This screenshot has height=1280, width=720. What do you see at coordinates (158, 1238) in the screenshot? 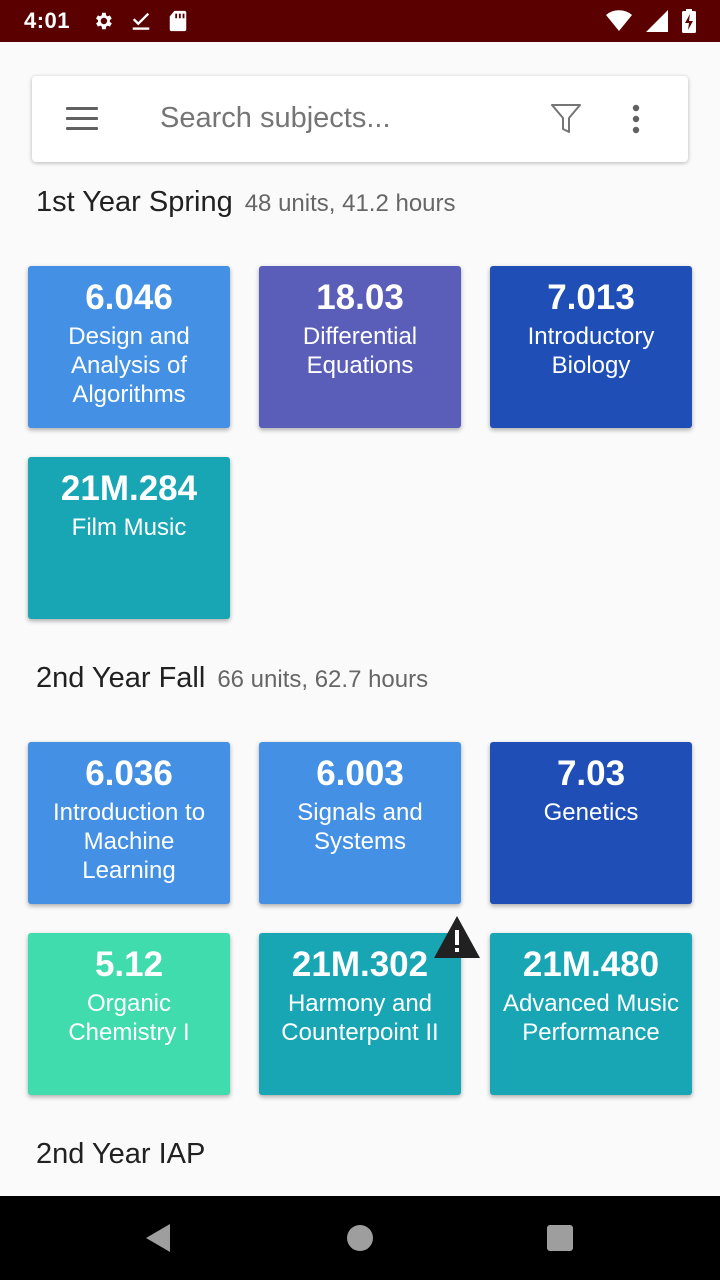
I see `back-icon` at bounding box center [158, 1238].